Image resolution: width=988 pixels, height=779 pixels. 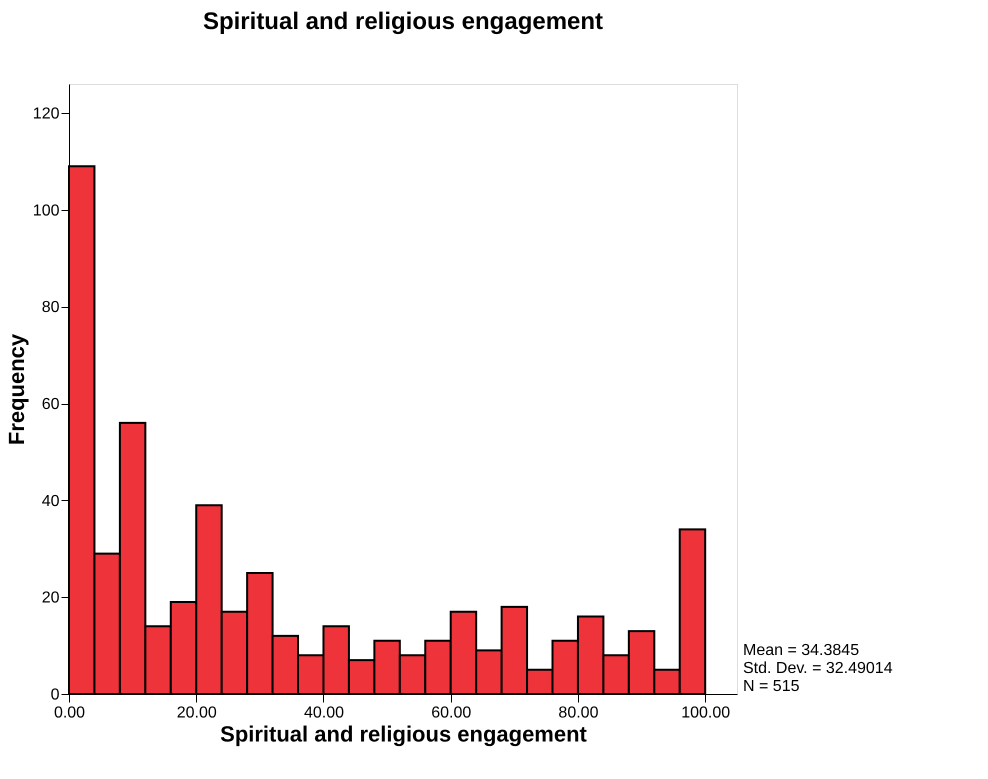 What do you see at coordinates (324, 713) in the screenshot?
I see `x-tick-label: 40.00` at bounding box center [324, 713].